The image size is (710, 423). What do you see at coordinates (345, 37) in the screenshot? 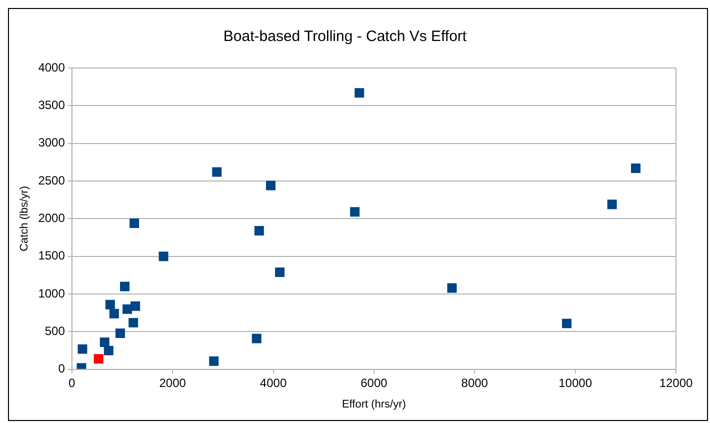
I see `chart-title: Boat-based Trolling - Catch Vs Effort` at bounding box center [345, 37].